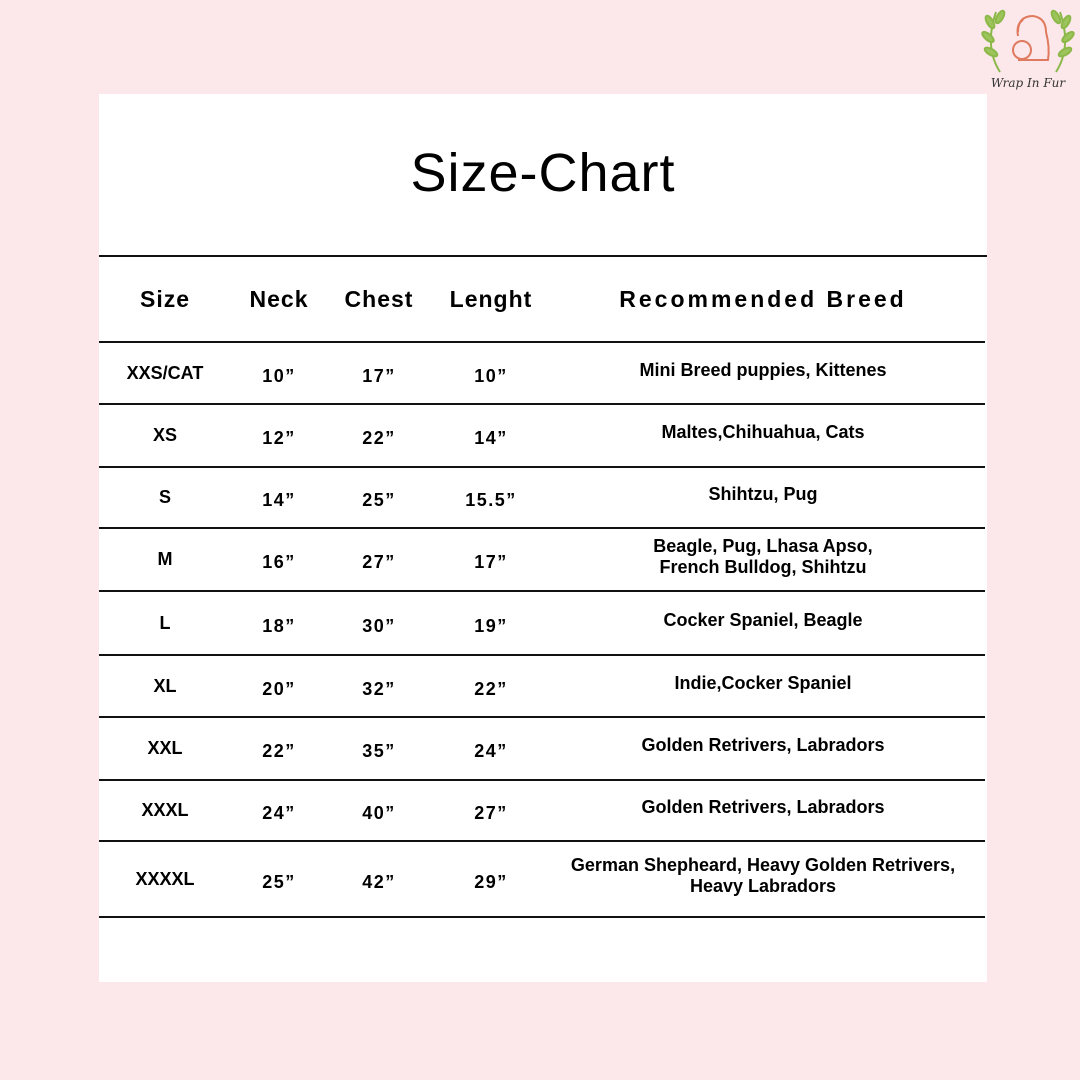  What do you see at coordinates (165, 298) in the screenshot?
I see `header-size: Size` at bounding box center [165, 298].